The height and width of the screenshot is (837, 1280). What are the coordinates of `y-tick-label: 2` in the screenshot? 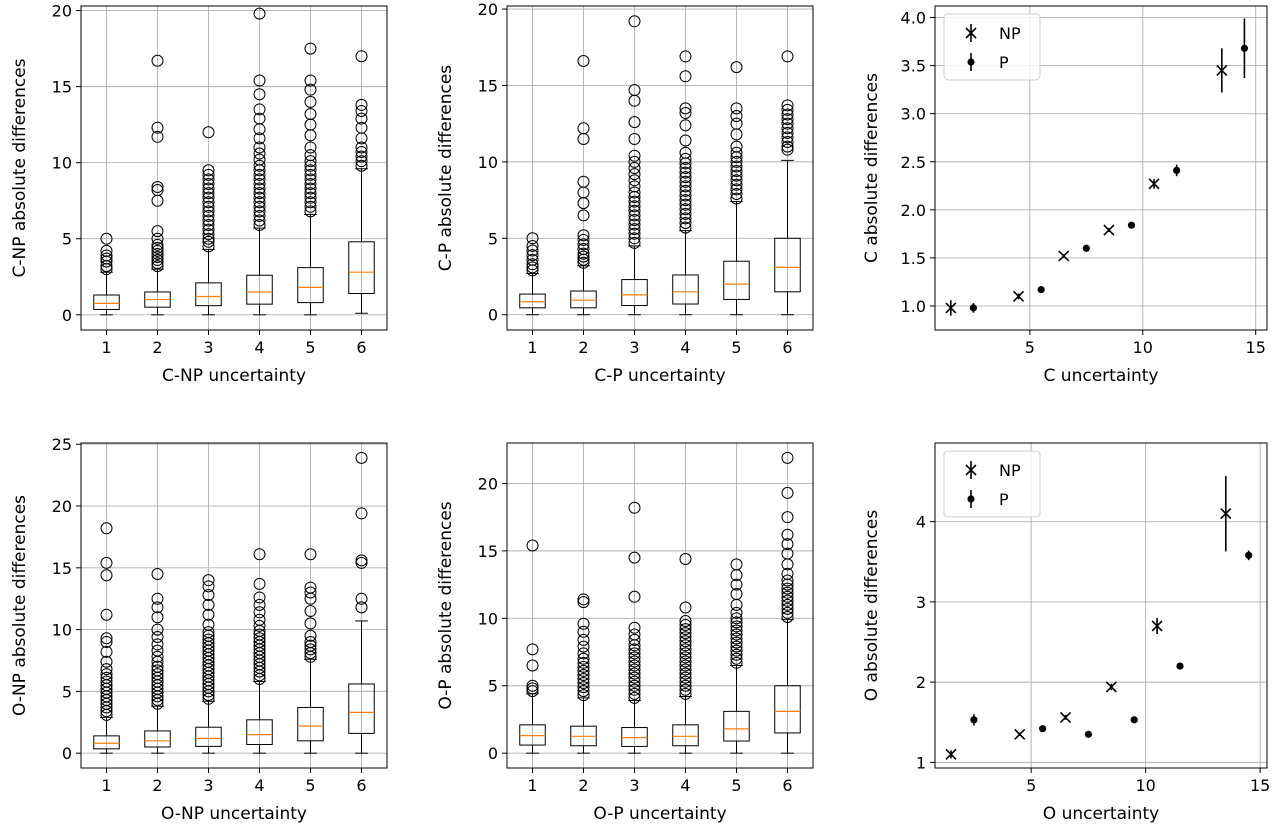 It's located at (921, 682).